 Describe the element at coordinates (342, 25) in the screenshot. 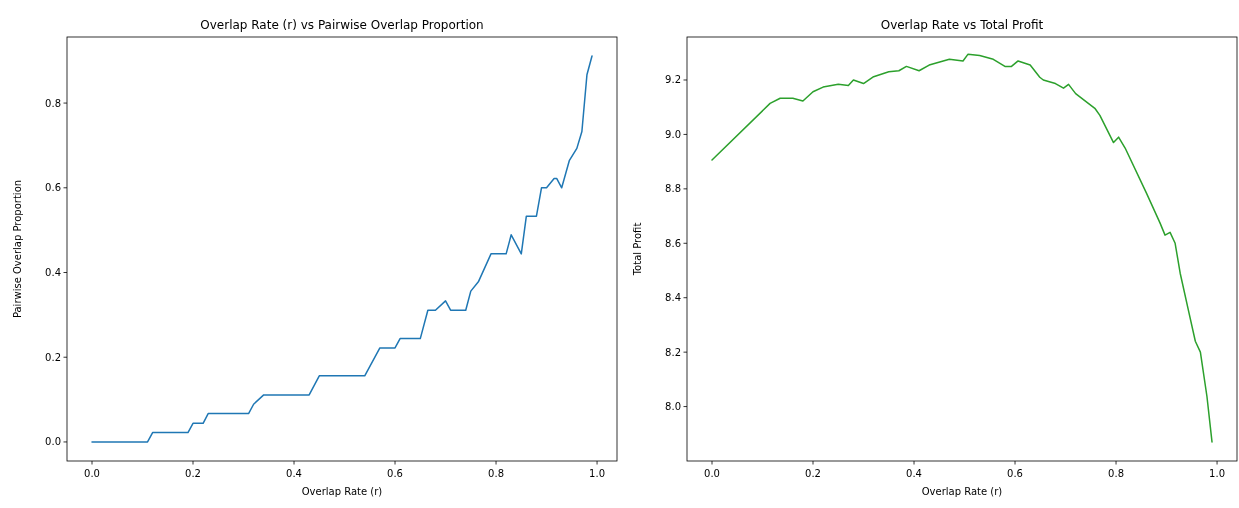

I see `chart-title: Overlap Rate (r) vs Pairwise Overlap Proportion` at that location.